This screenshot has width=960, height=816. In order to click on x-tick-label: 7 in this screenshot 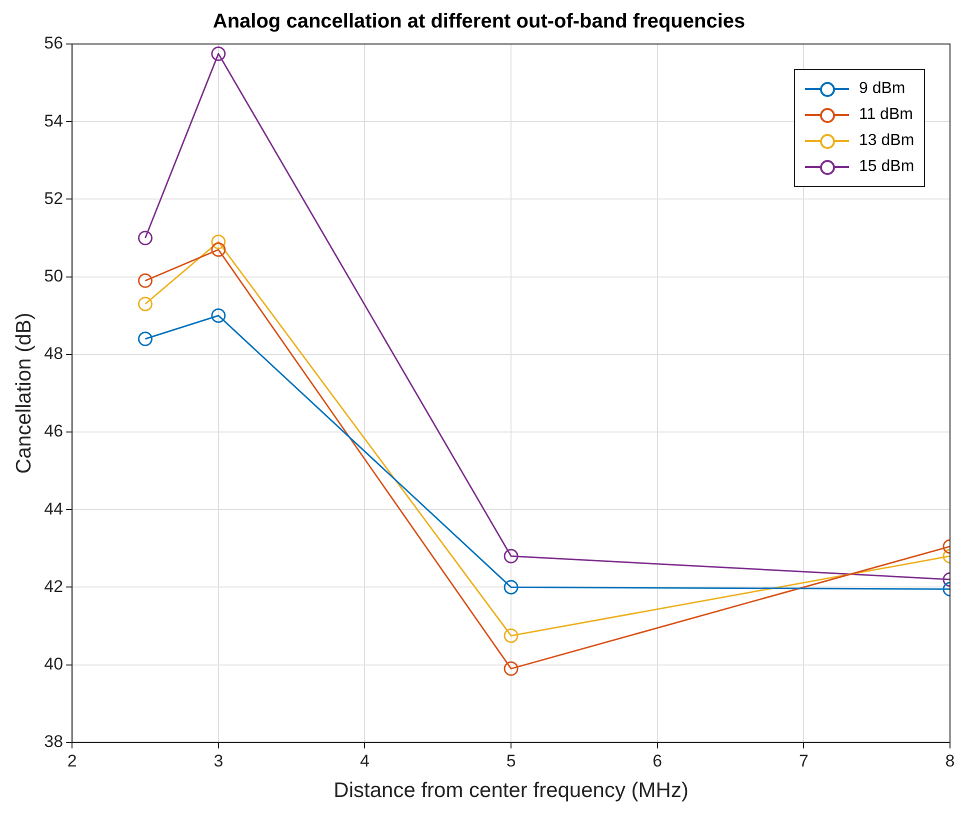, I will do `click(803, 760)`.